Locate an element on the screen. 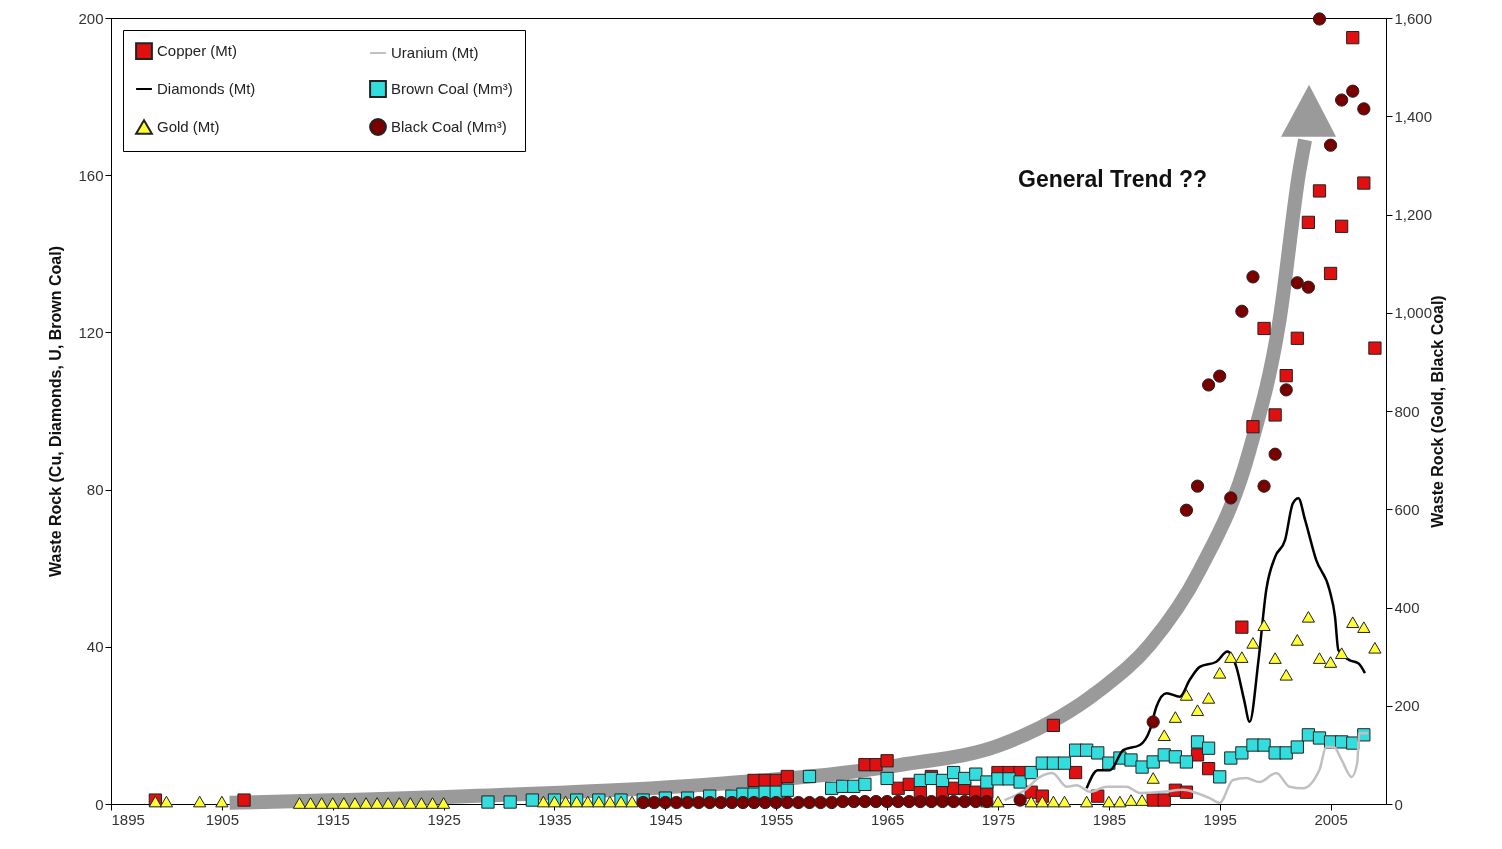  y-tick-label: 120 is located at coordinates (91, 332).